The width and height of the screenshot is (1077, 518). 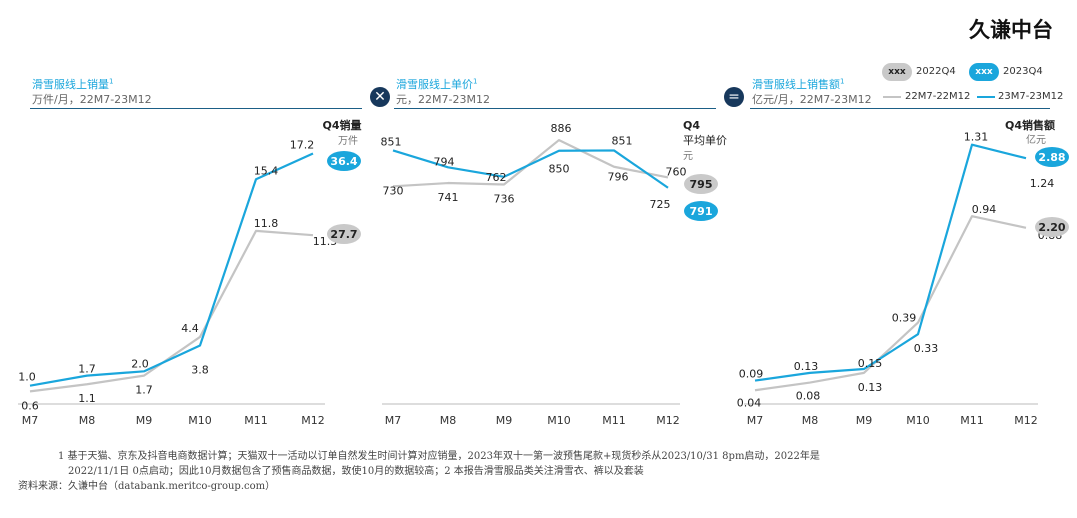 I want to click on multiply-icon: ✕, so click(x=380, y=97).